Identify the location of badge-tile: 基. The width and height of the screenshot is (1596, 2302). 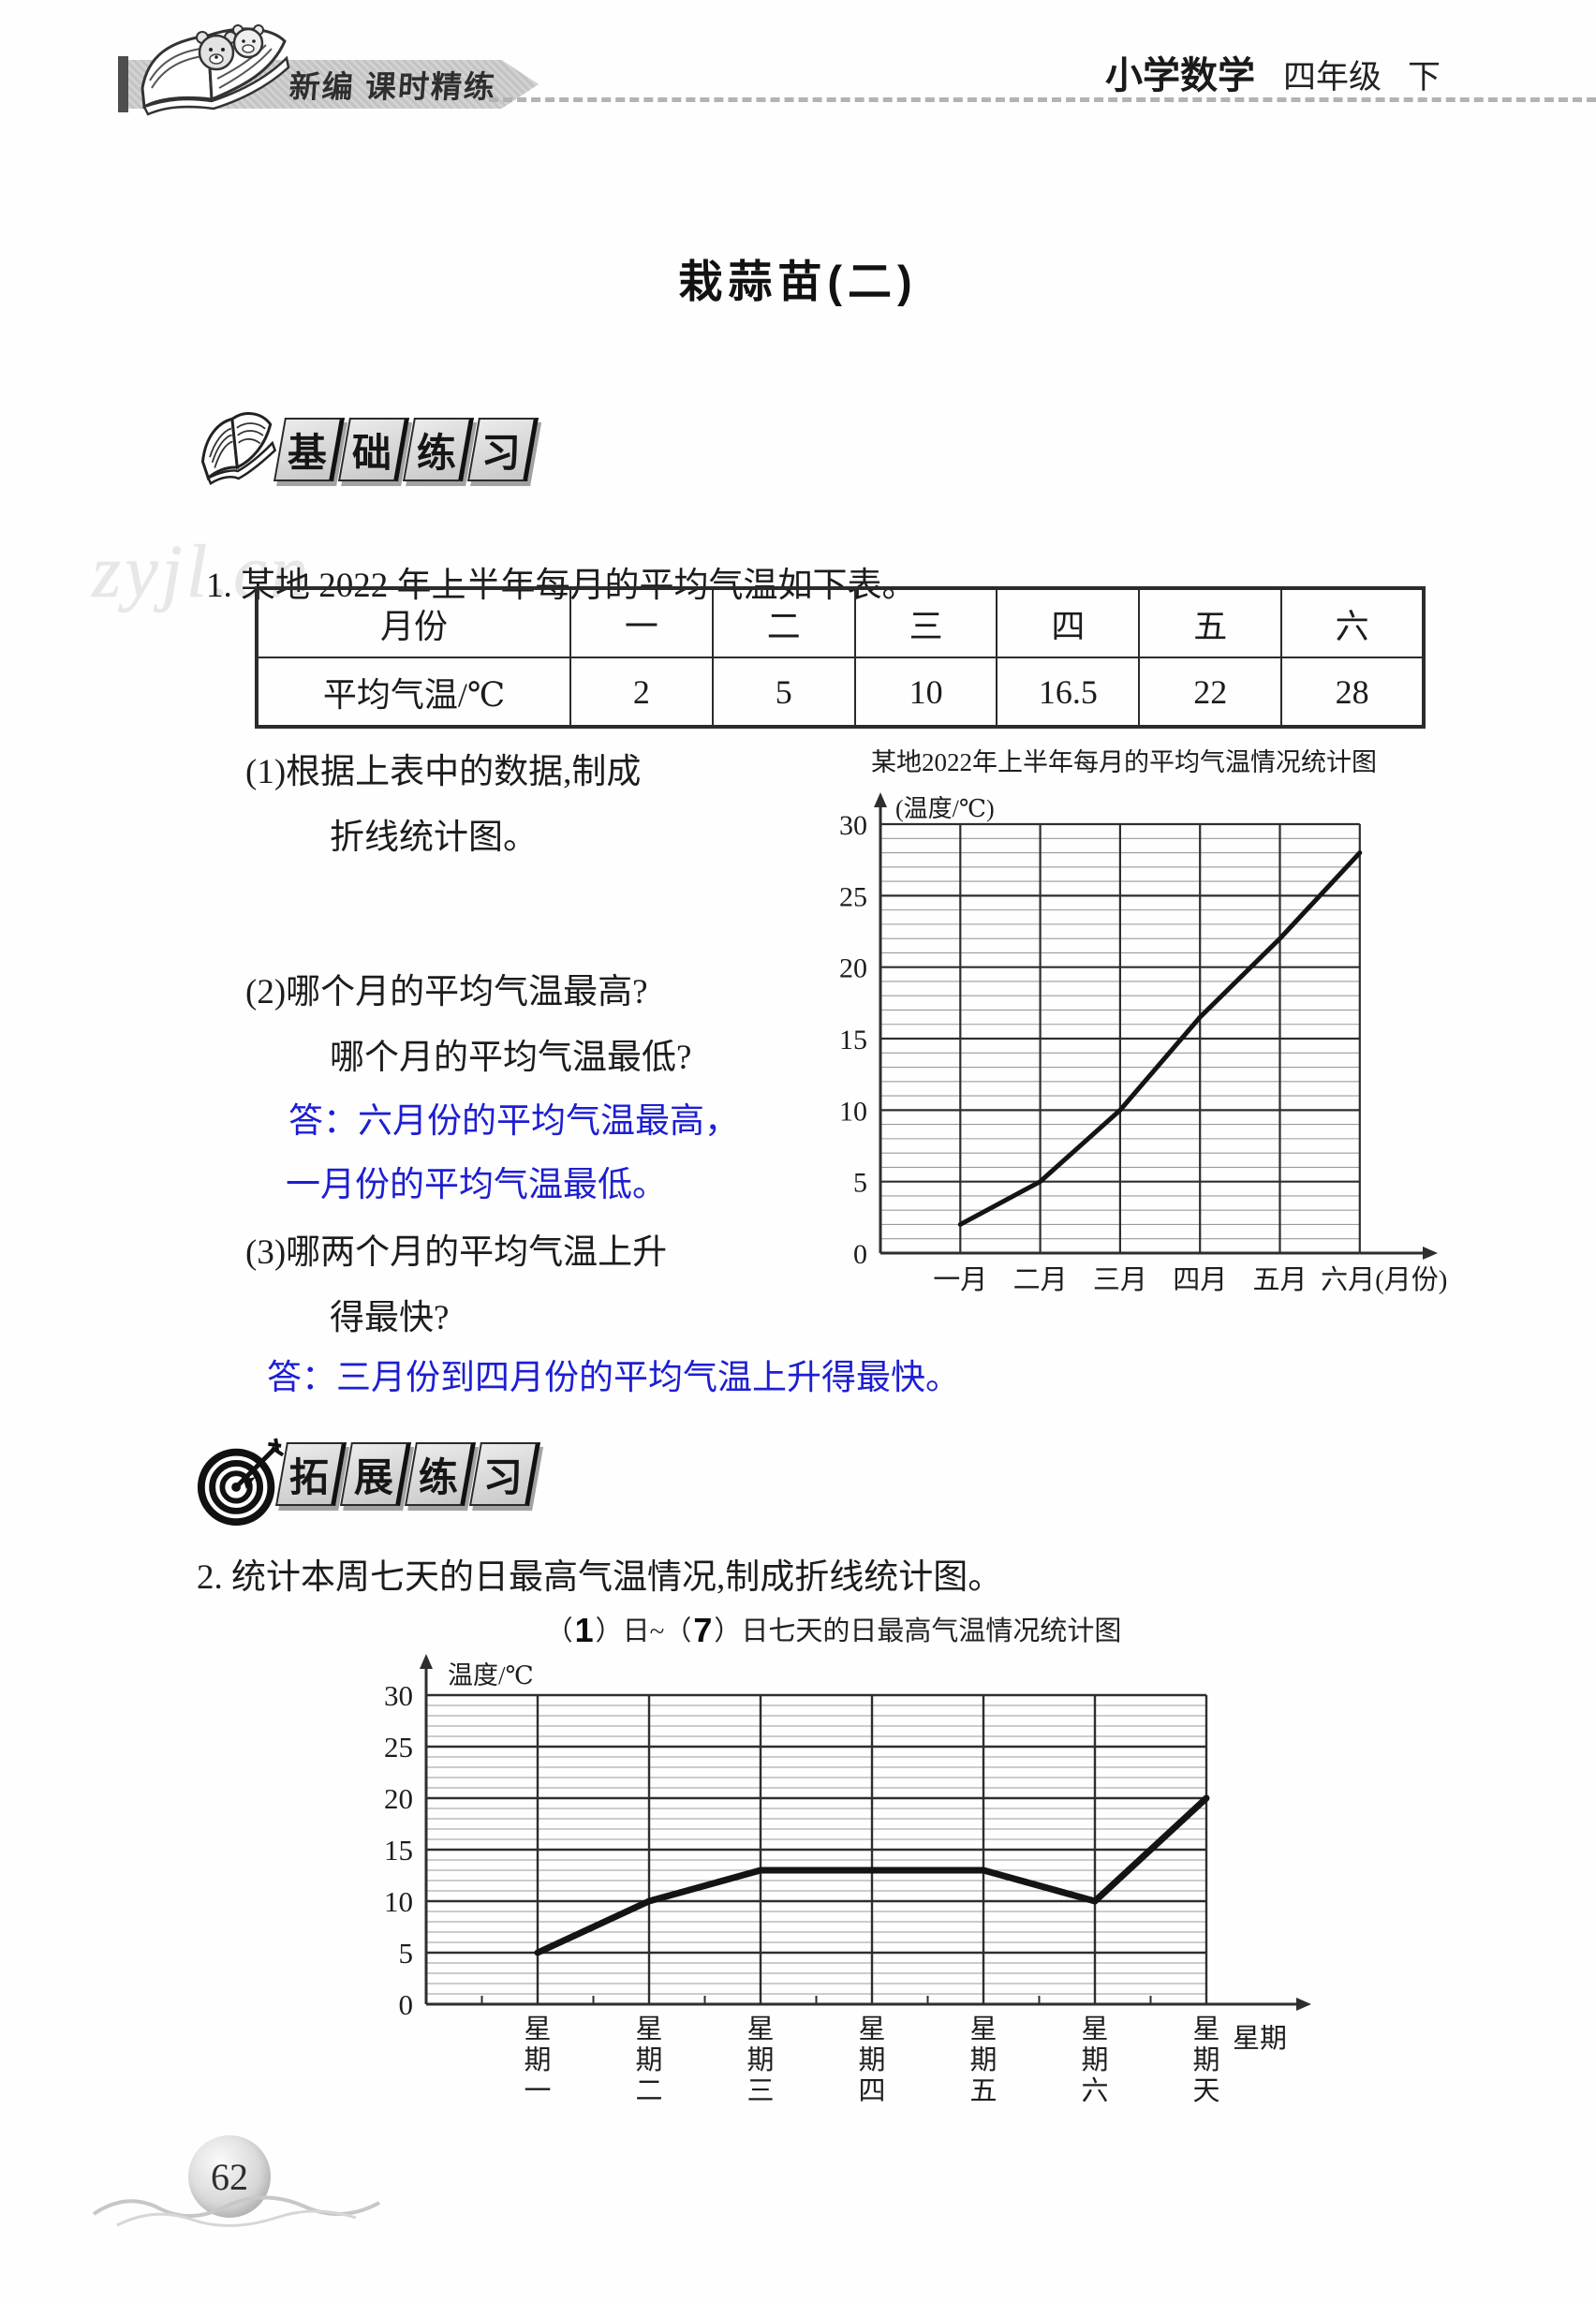
(309, 449).